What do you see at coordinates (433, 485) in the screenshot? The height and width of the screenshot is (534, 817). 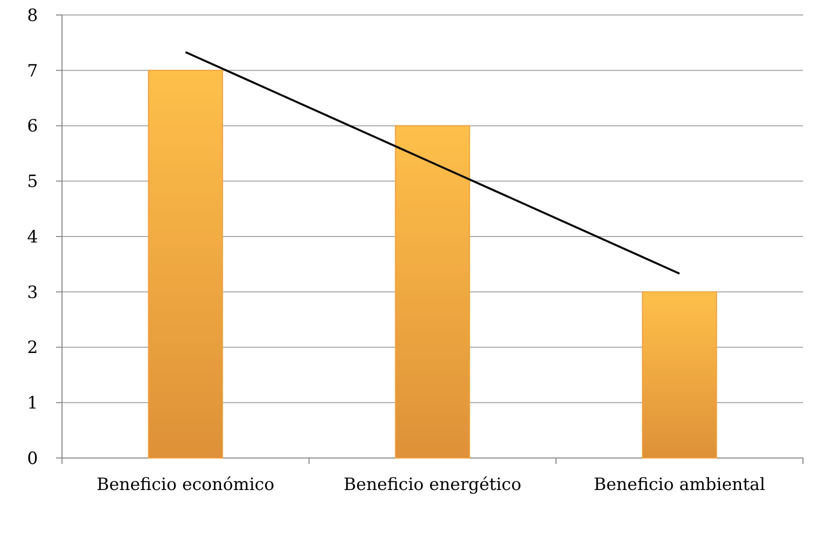 I see `x-tick-label: Beneficio energético` at bounding box center [433, 485].